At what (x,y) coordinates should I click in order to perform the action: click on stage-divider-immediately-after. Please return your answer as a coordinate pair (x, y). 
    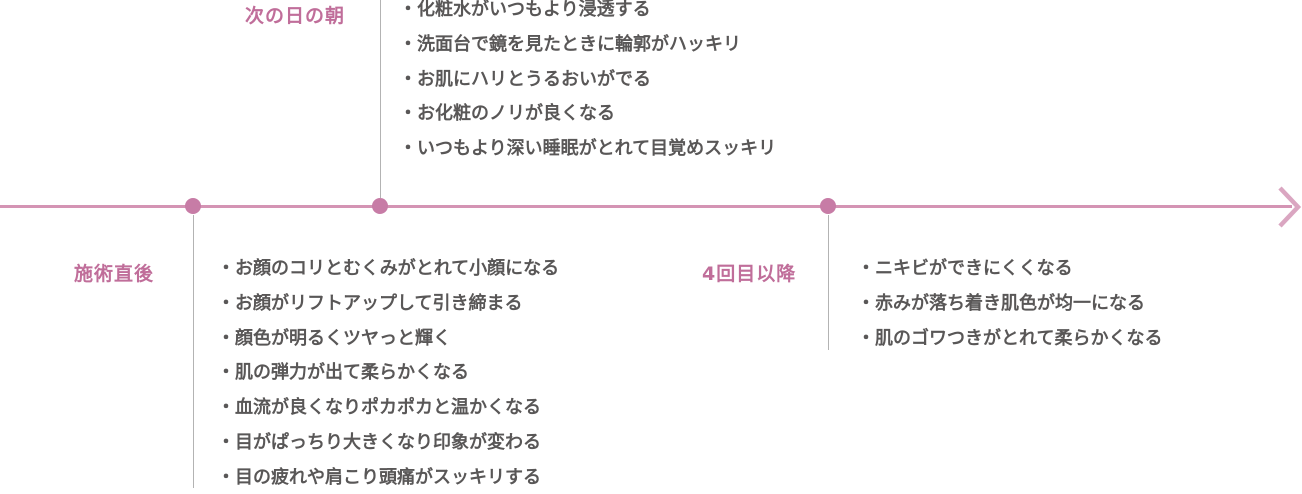
    Looking at the image, I should click on (193, 351).